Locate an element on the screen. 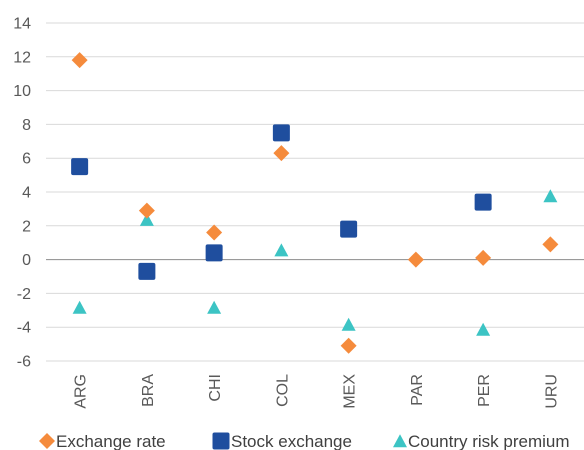 The image size is (584, 450). y-tick-label: -2 is located at coordinates (24, 294).